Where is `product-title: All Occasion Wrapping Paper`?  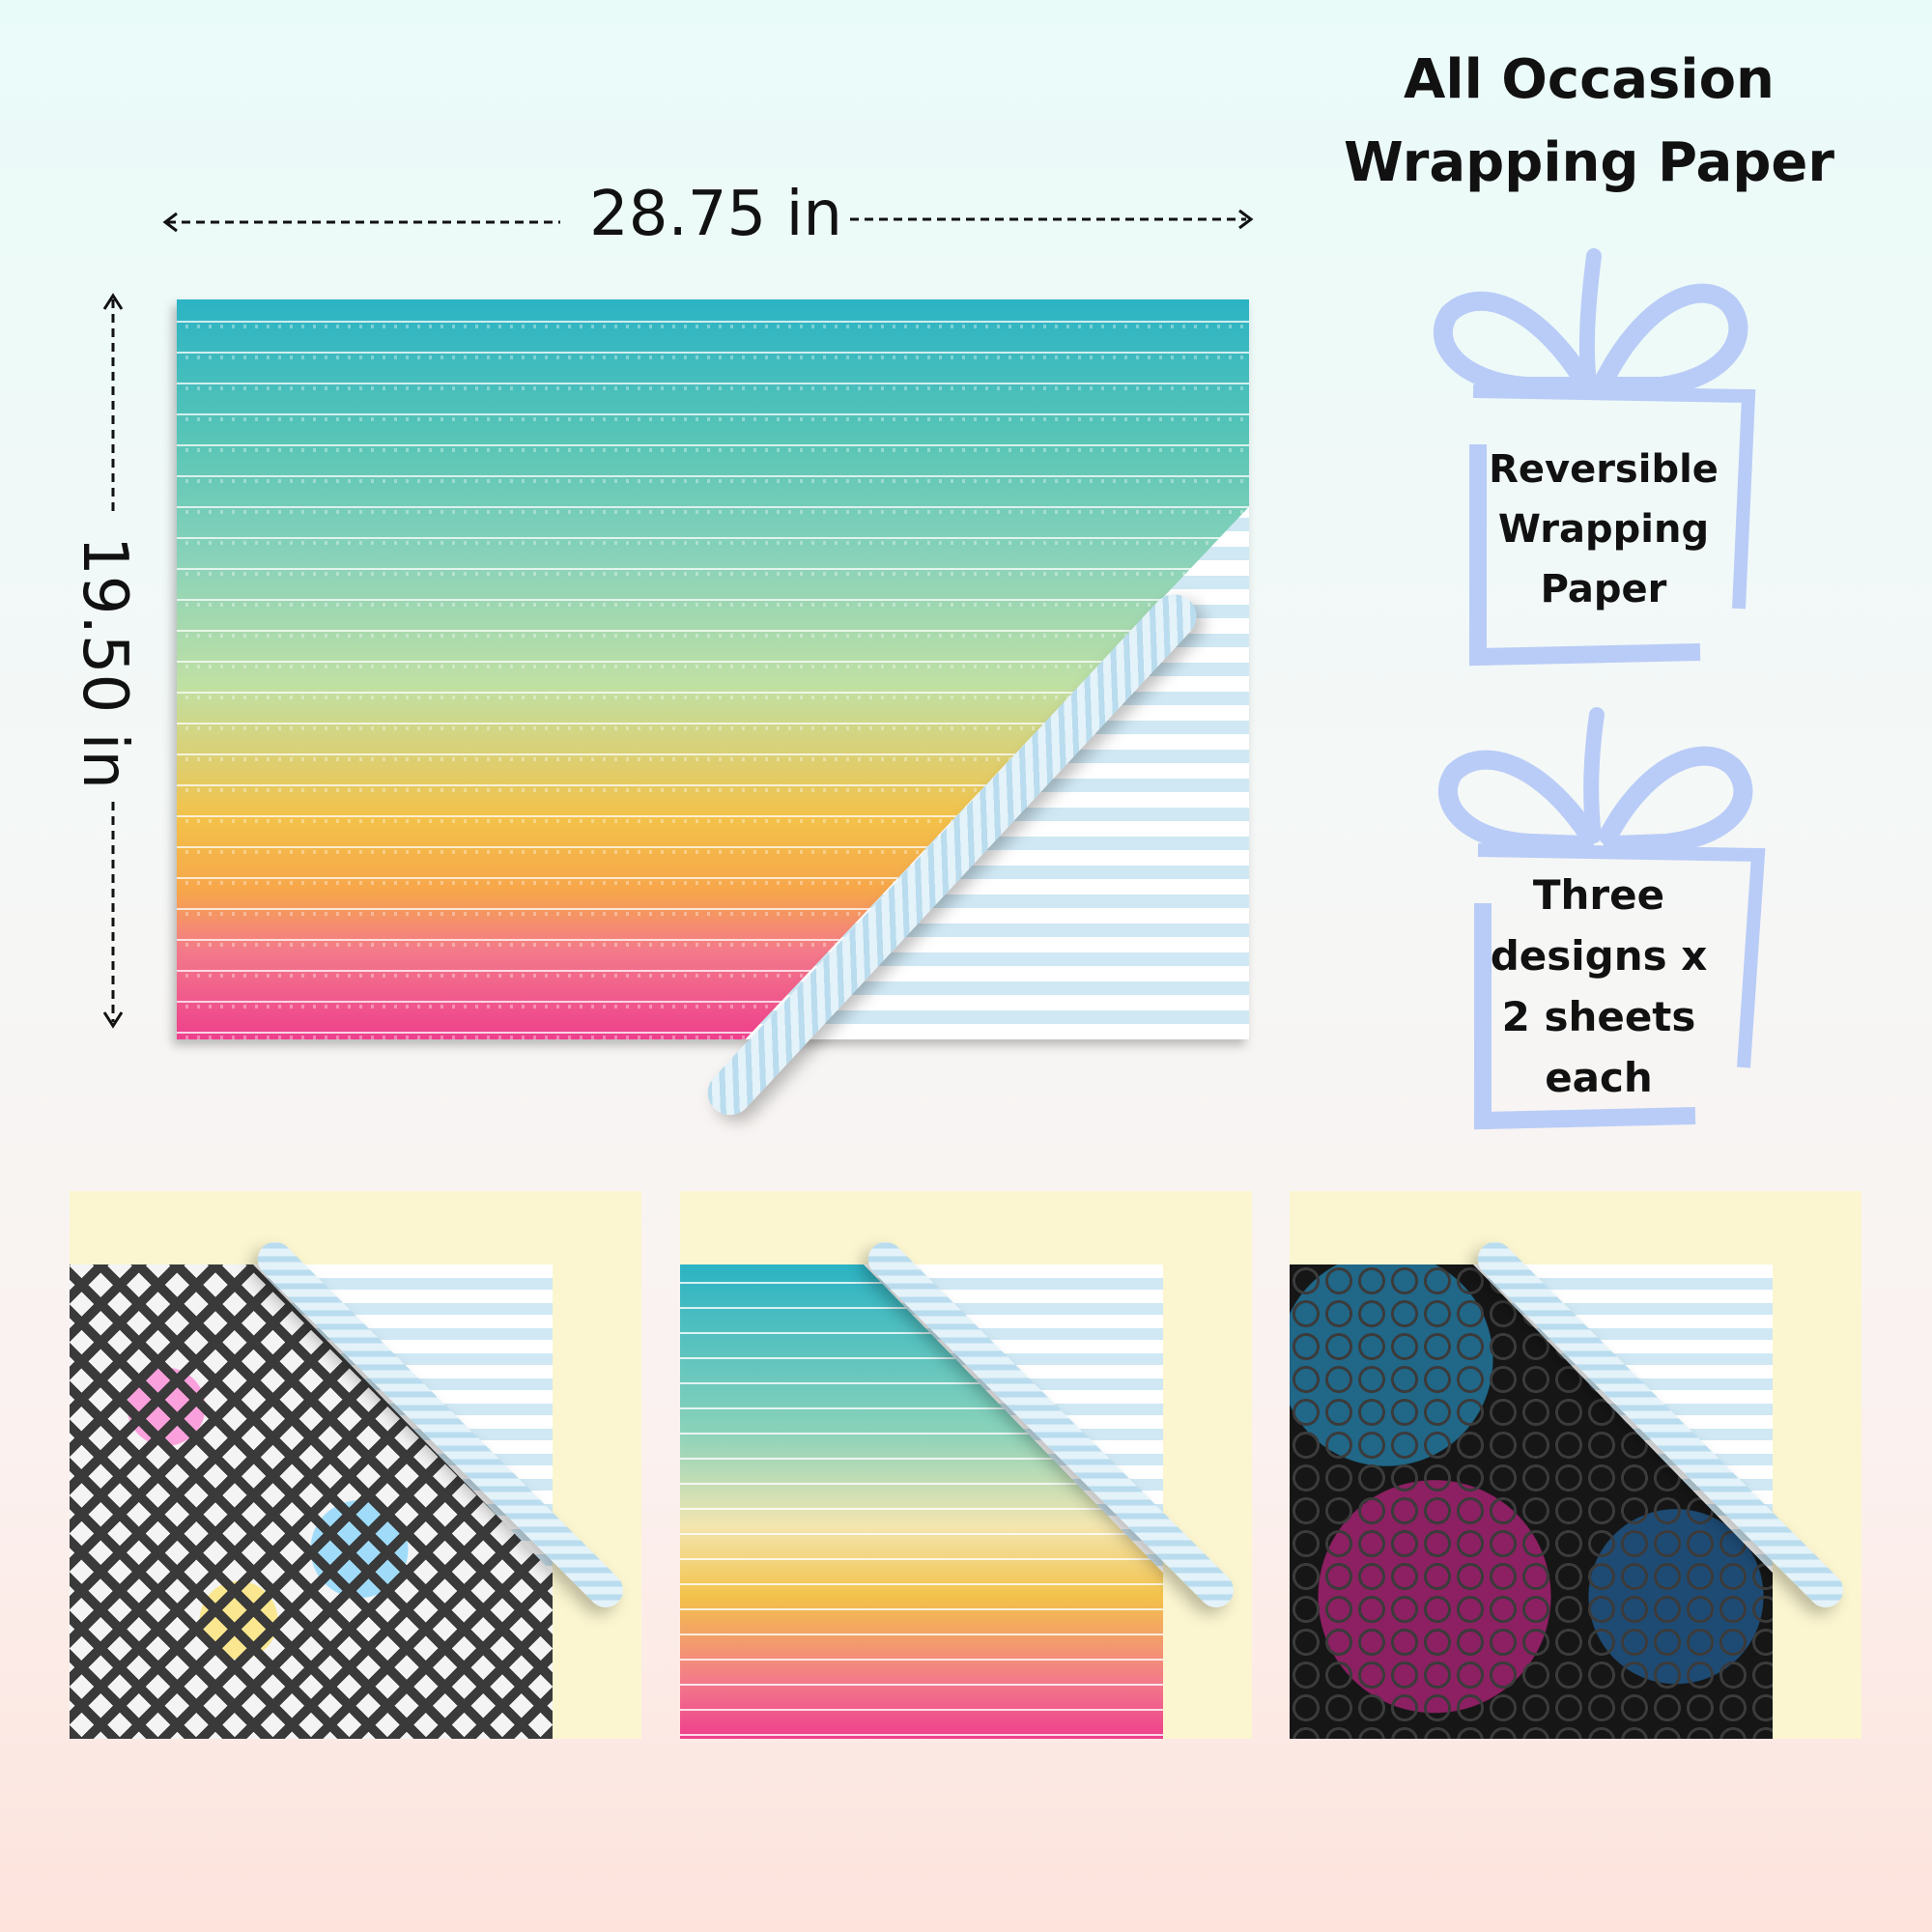
product-title: All Occasion Wrapping Paper is located at coordinates (1589, 122).